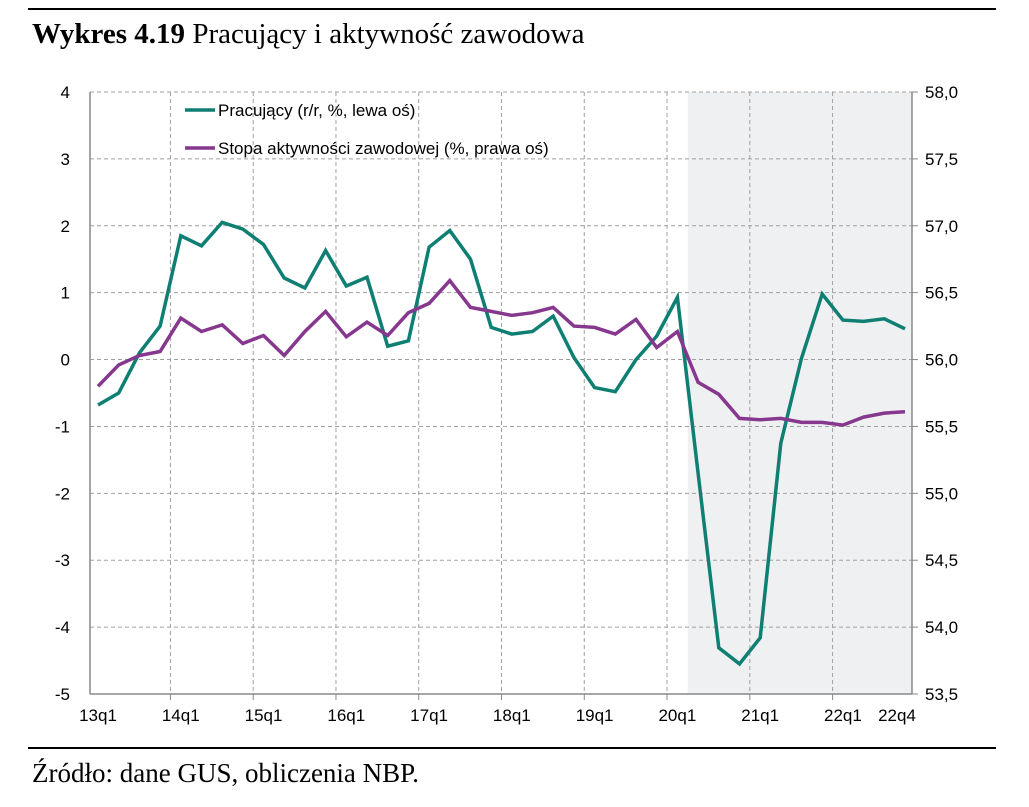  What do you see at coordinates (941, 159) in the screenshot?
I see `y-right-tick-label: 57,5` at bounding box center [941, 159].